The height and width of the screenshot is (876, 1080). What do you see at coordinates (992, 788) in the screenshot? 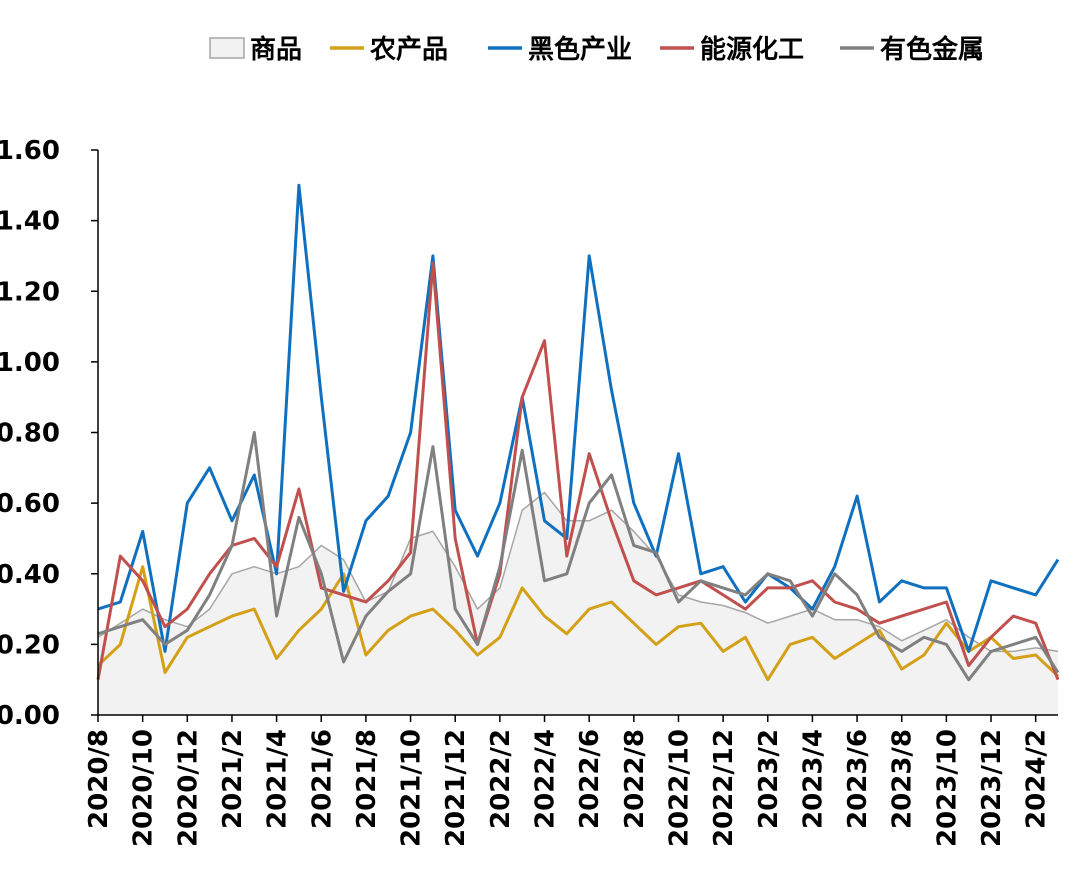
I see `x-tick-label: 2023/12` at bounding box center [992, 788].